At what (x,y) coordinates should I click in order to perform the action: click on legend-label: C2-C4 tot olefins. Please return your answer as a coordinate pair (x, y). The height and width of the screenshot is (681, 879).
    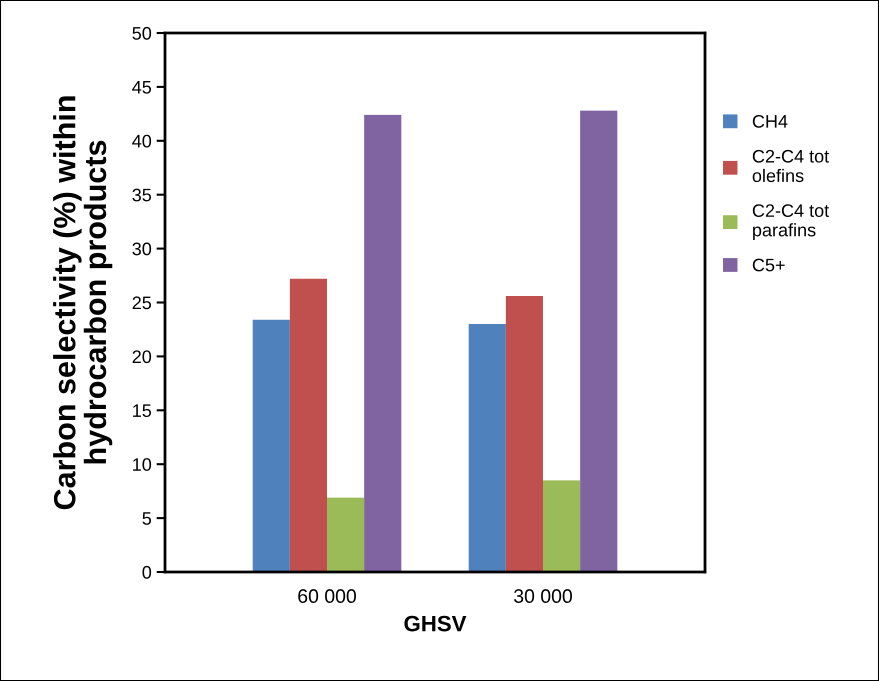
    Looking at the image, I should click on (791, 166).